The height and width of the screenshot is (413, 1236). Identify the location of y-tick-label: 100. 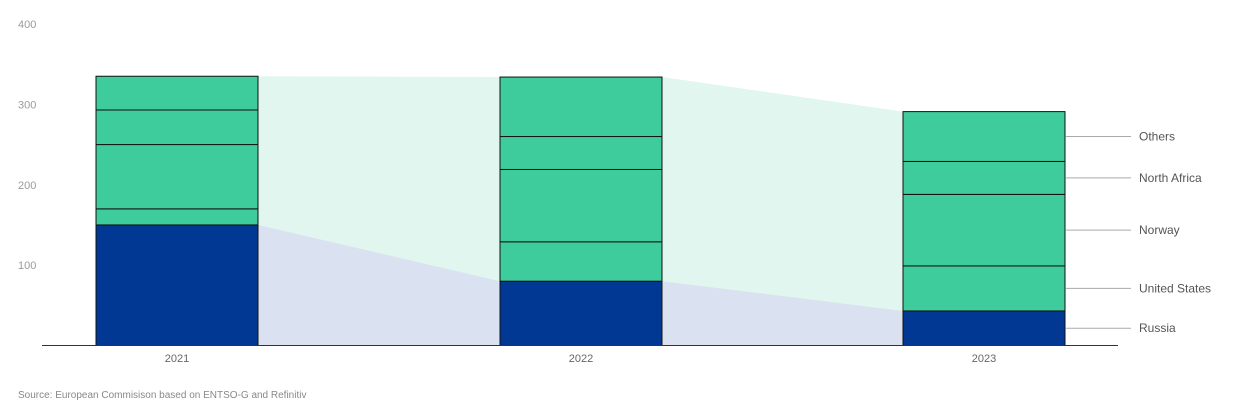
(27, 266).